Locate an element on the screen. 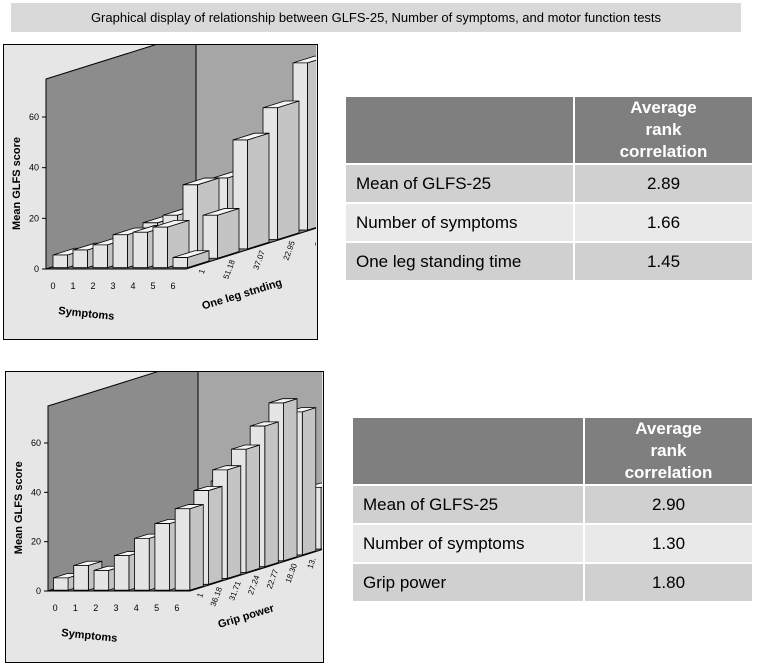 This screenshot has height=667, width=767. y-axis-label: One leg stnding is located at coordinates (242, 295).